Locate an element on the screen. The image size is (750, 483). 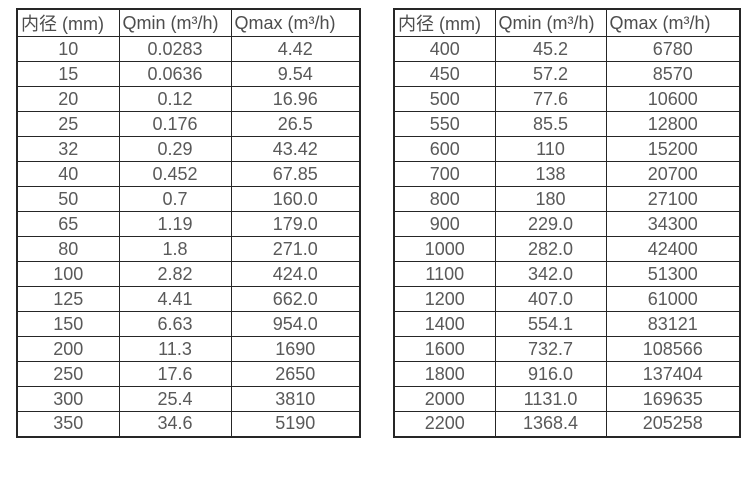
table-row: 700 138 20700 is located at coordinates (567, 174).